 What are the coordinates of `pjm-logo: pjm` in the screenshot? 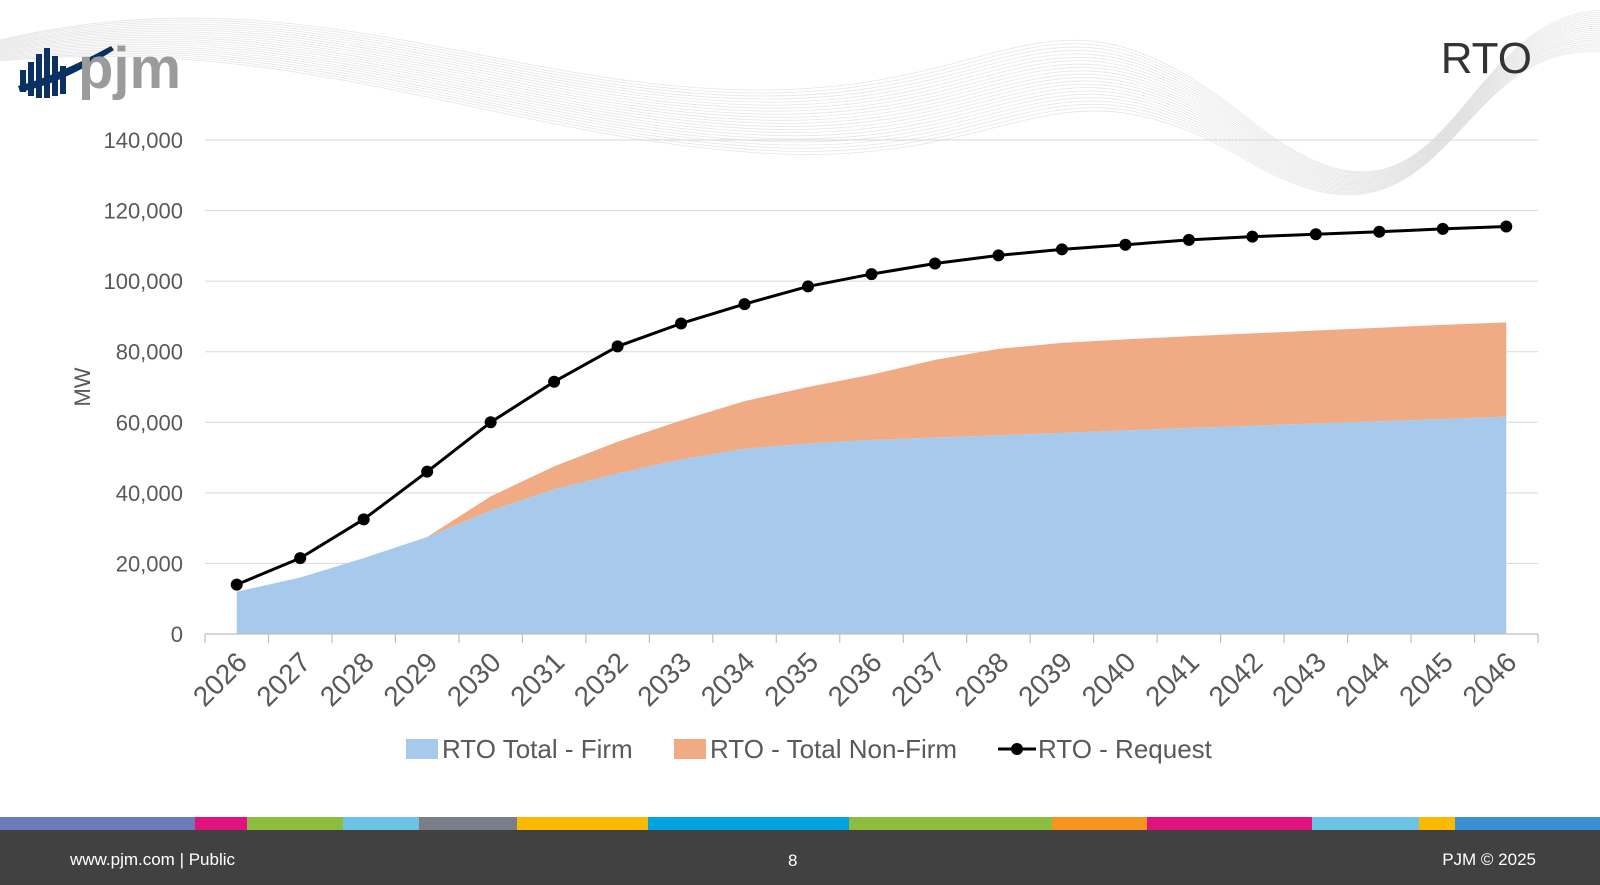 It's located at (99, 68).